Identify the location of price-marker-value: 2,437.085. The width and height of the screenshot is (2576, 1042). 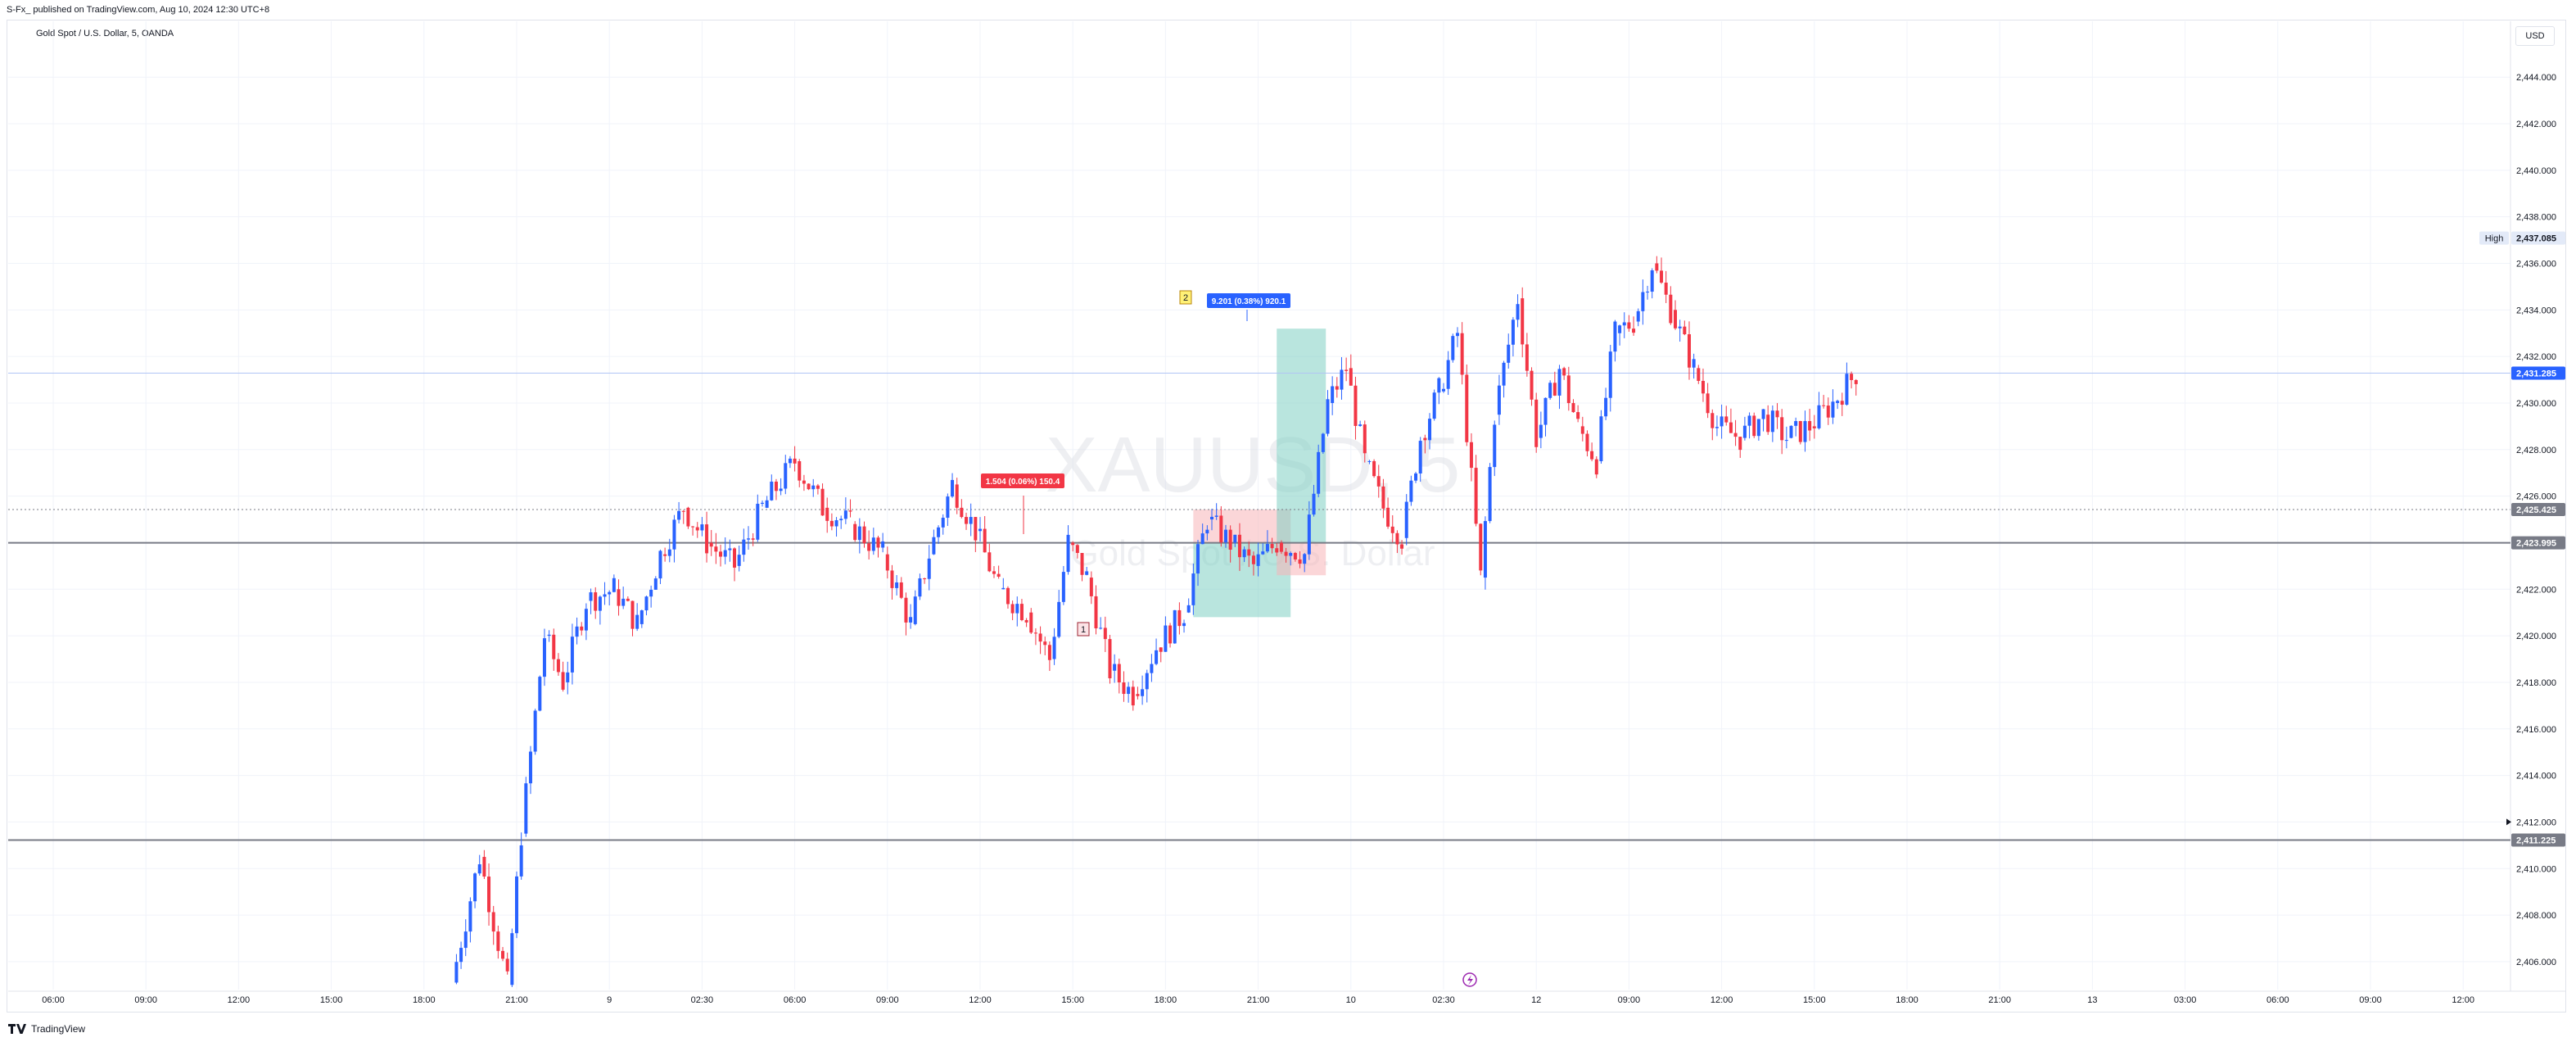
(2536, 239).